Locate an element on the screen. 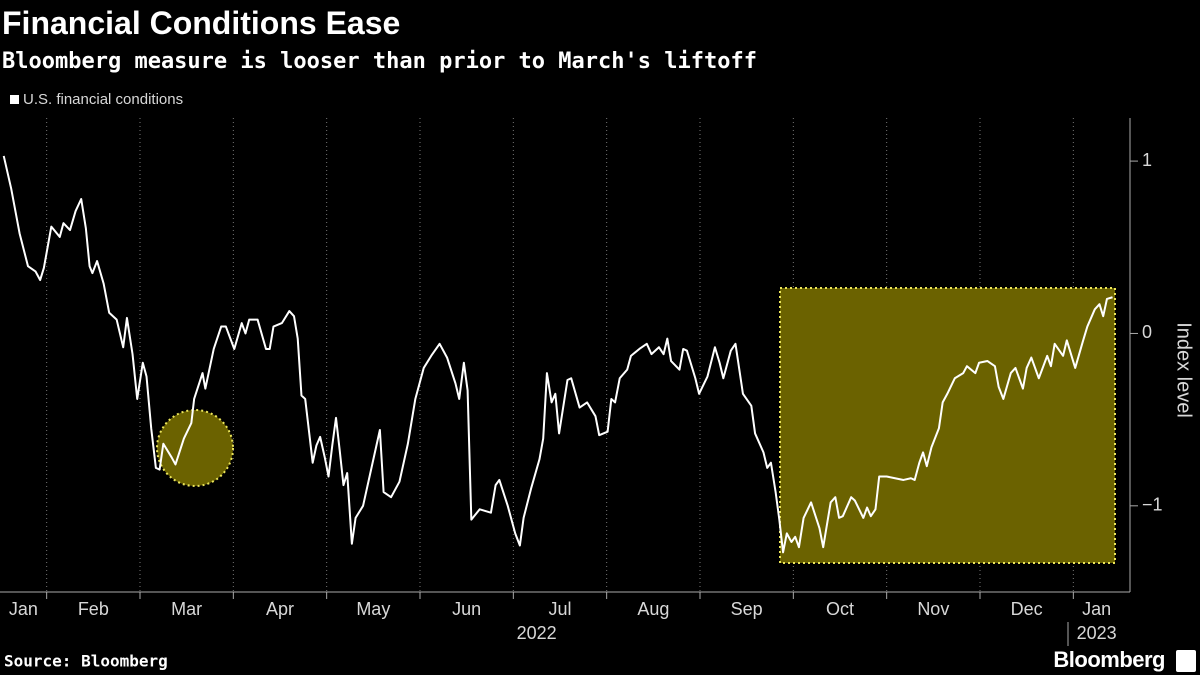  logo: Bloomberg is located at coordinates (1109, 659).